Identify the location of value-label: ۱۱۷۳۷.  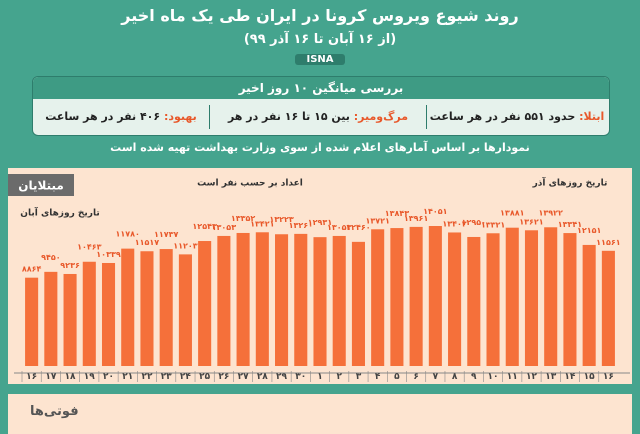
(166, 234).